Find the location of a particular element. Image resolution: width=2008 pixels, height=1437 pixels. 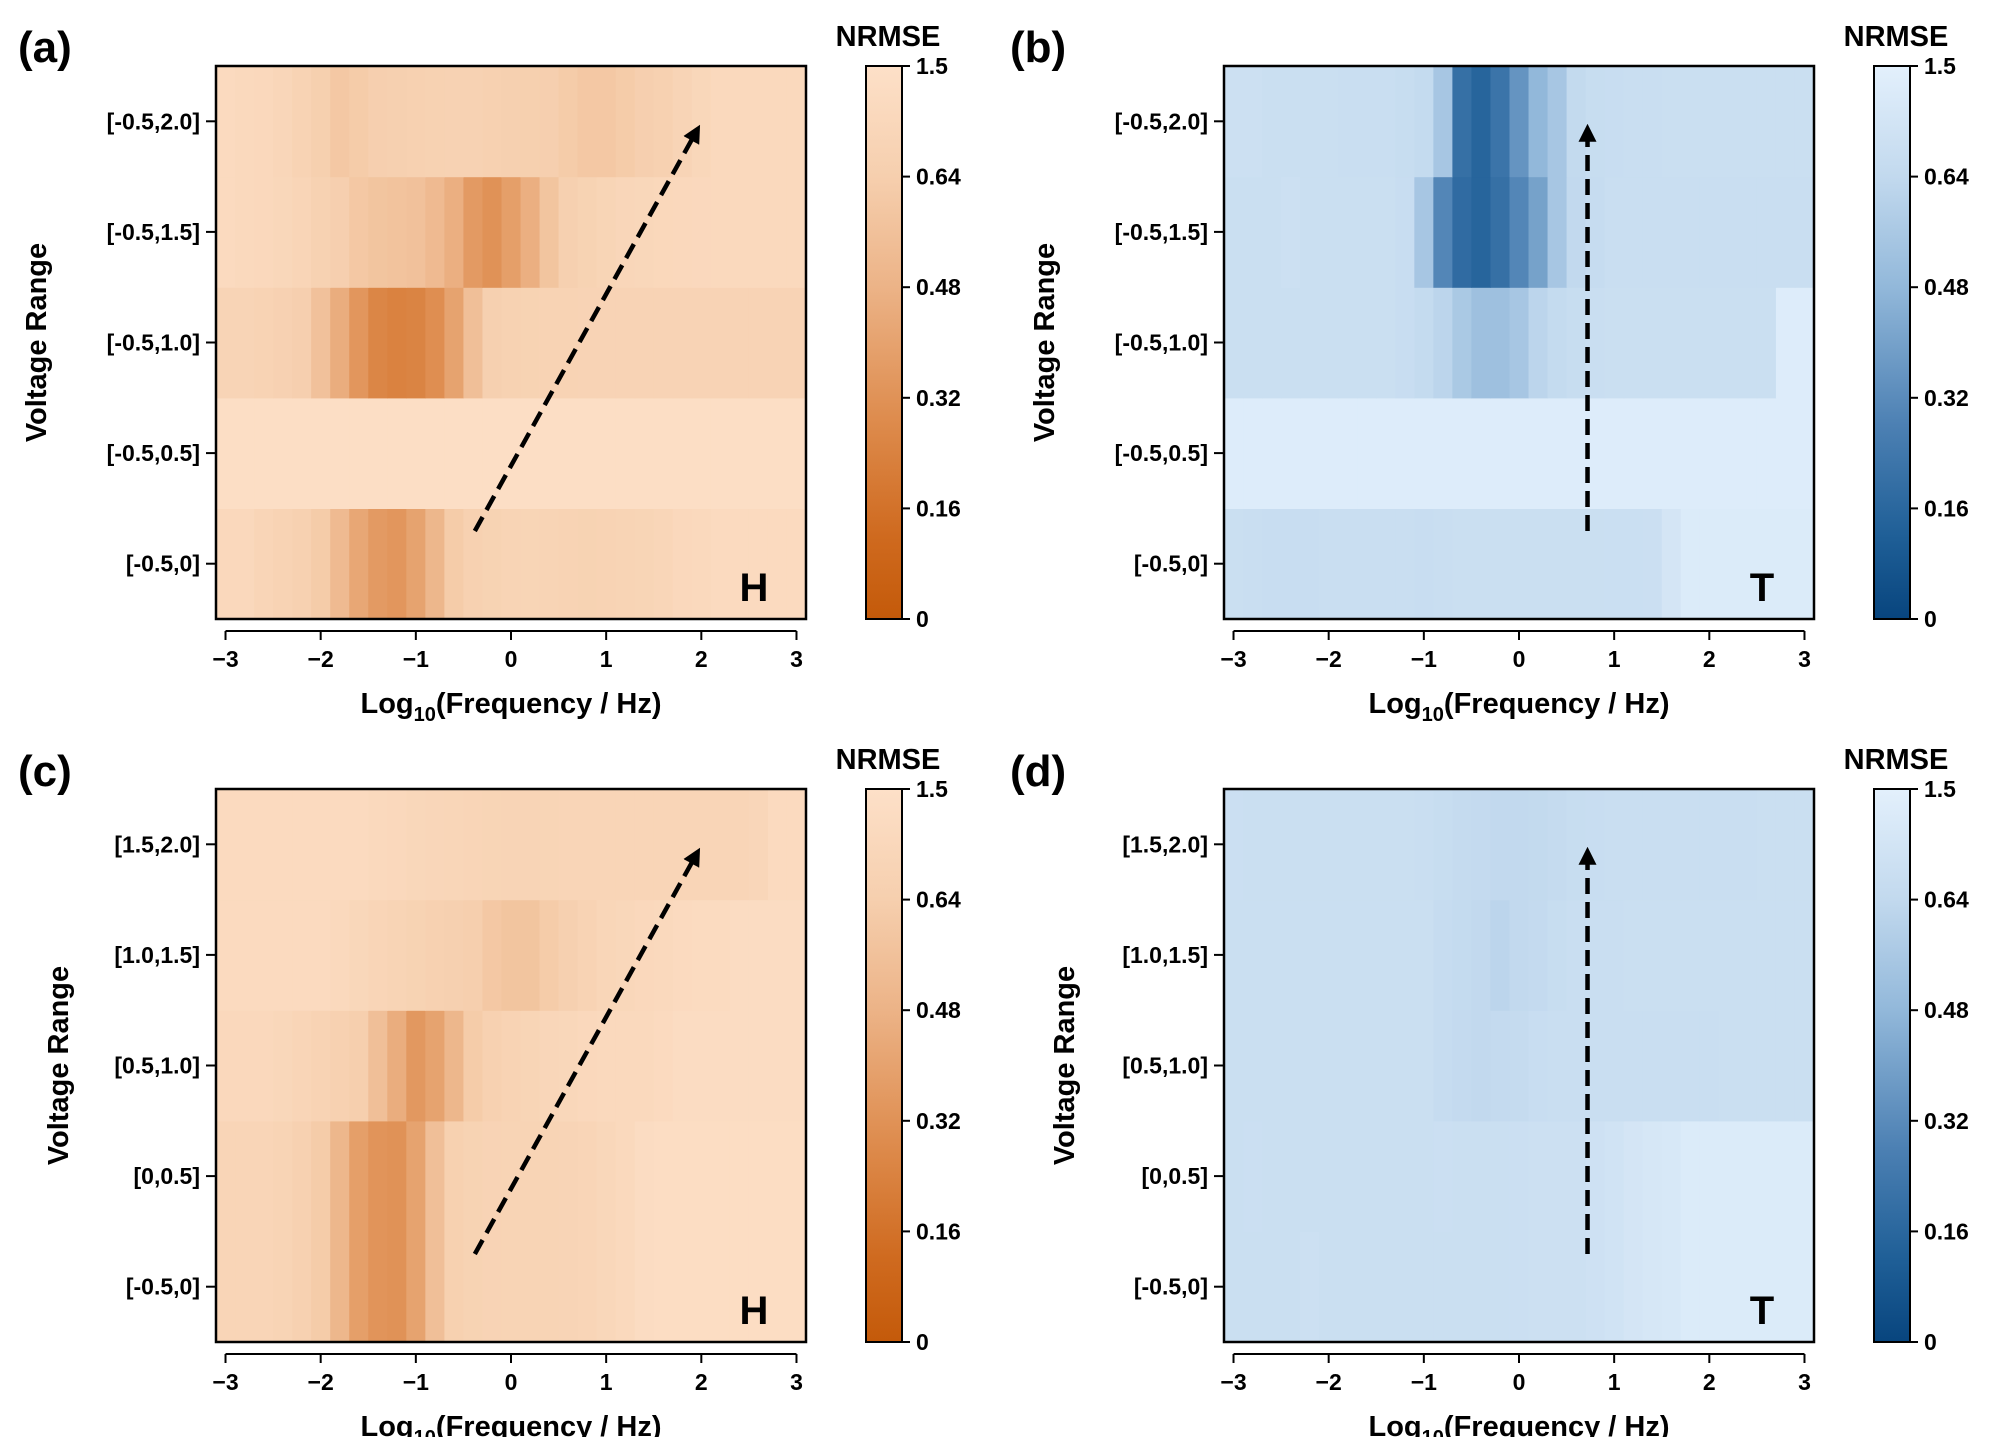

colorbar-tick-label: 0 is located at coordinates (1930, 619).